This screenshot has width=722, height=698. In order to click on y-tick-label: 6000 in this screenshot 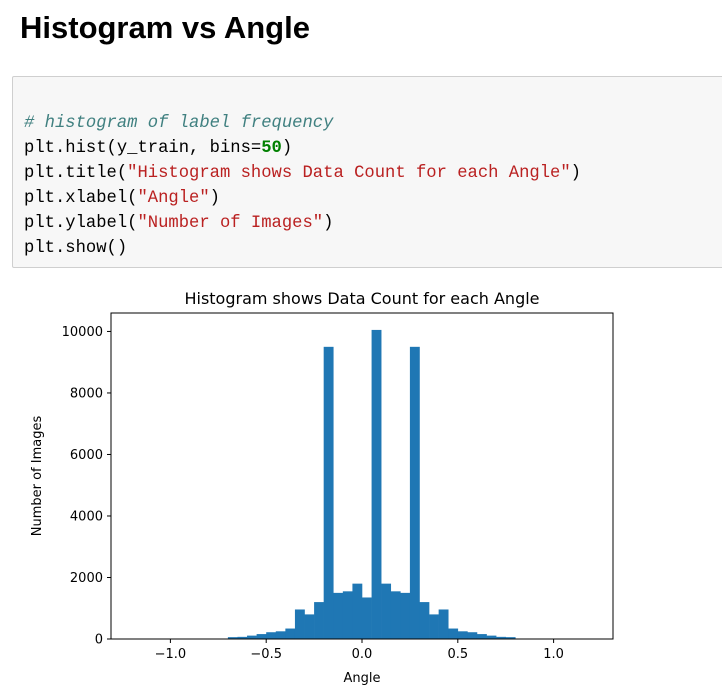, I will do `click(86, 455)`.